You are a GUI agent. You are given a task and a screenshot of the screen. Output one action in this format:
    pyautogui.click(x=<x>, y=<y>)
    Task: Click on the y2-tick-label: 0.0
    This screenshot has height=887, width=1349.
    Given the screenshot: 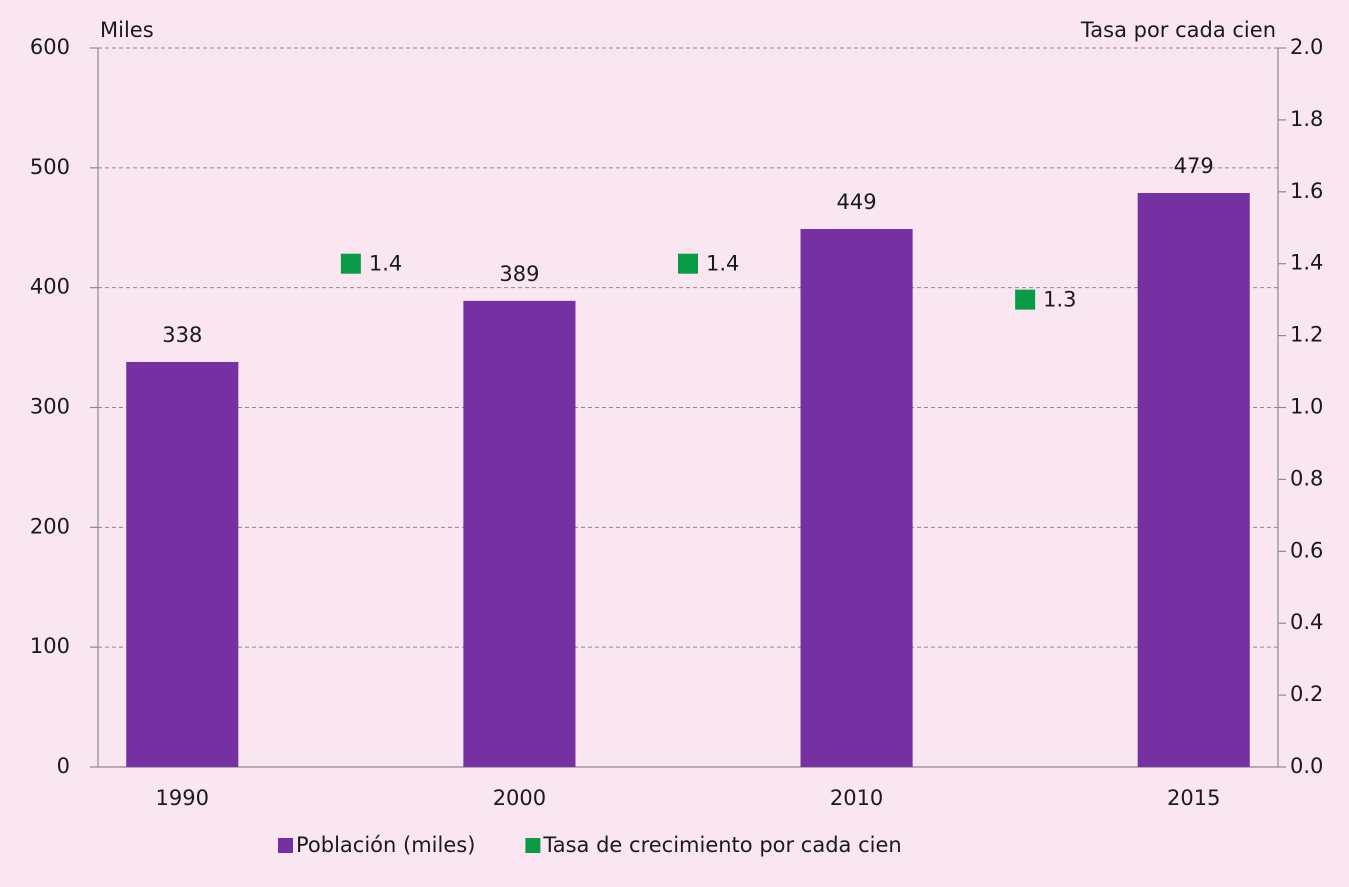 What is the action you would take?
    pyautogui.click(x=1306, y=766)
    